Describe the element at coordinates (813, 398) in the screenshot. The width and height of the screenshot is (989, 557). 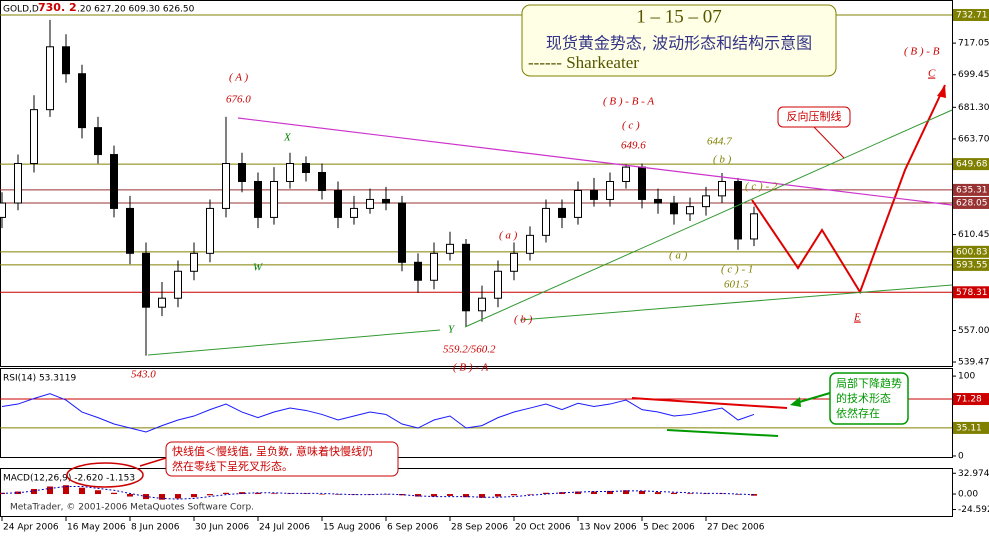
I see `arrow` at that location.